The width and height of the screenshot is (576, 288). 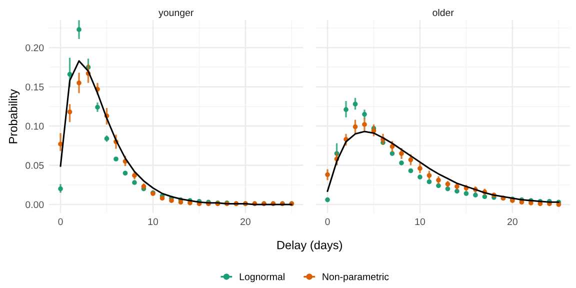 I want to click on chart-title: younger, so click(x=176, y=14).